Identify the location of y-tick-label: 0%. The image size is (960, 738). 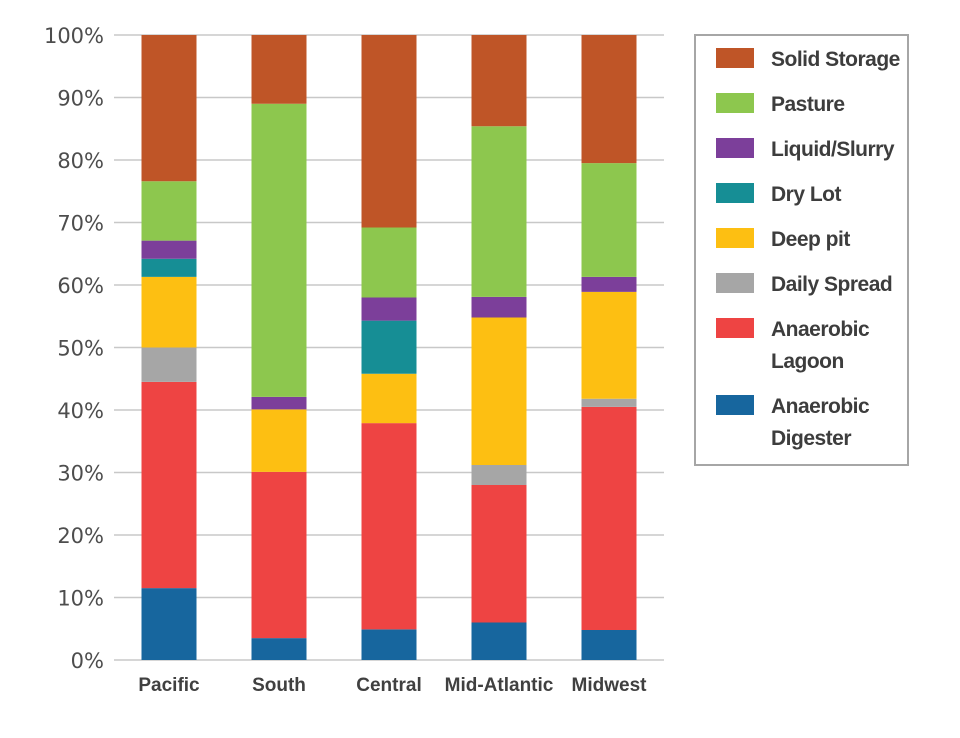
(87, 661).